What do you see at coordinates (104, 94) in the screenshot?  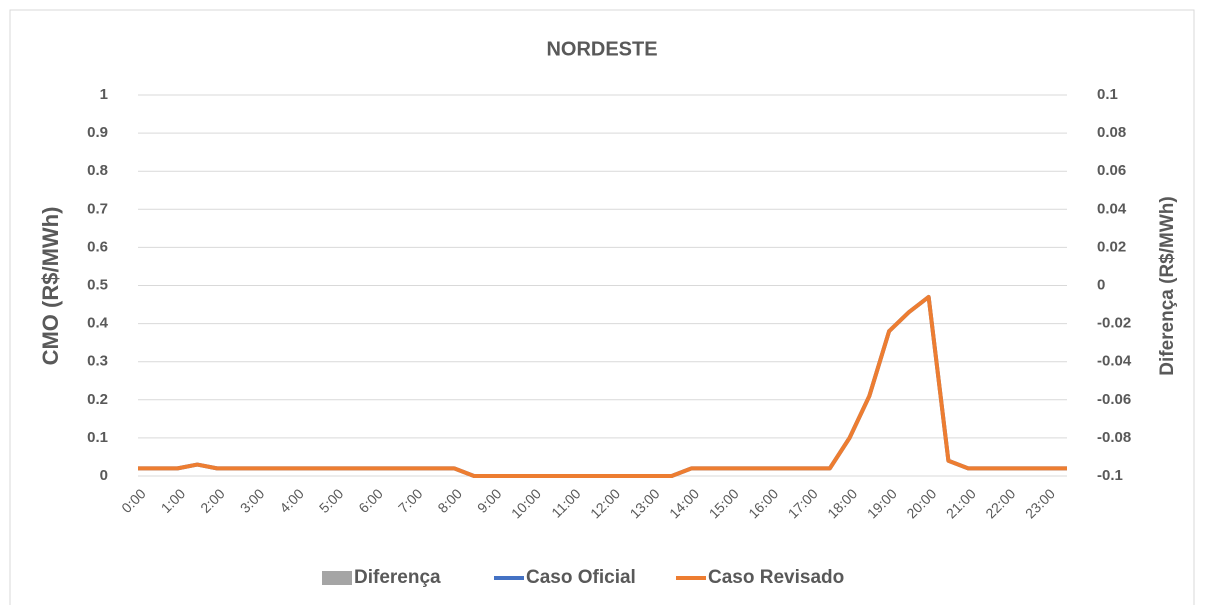 I see `y-tick-label: 1` at bounding box center [104, 94].